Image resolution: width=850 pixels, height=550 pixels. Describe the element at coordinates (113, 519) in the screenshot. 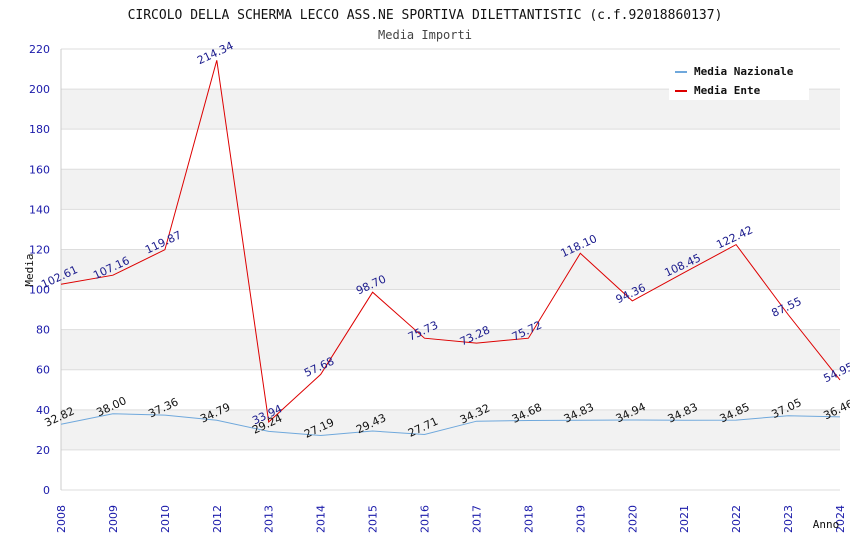

I see `x-tick-label: 2009` at that location.